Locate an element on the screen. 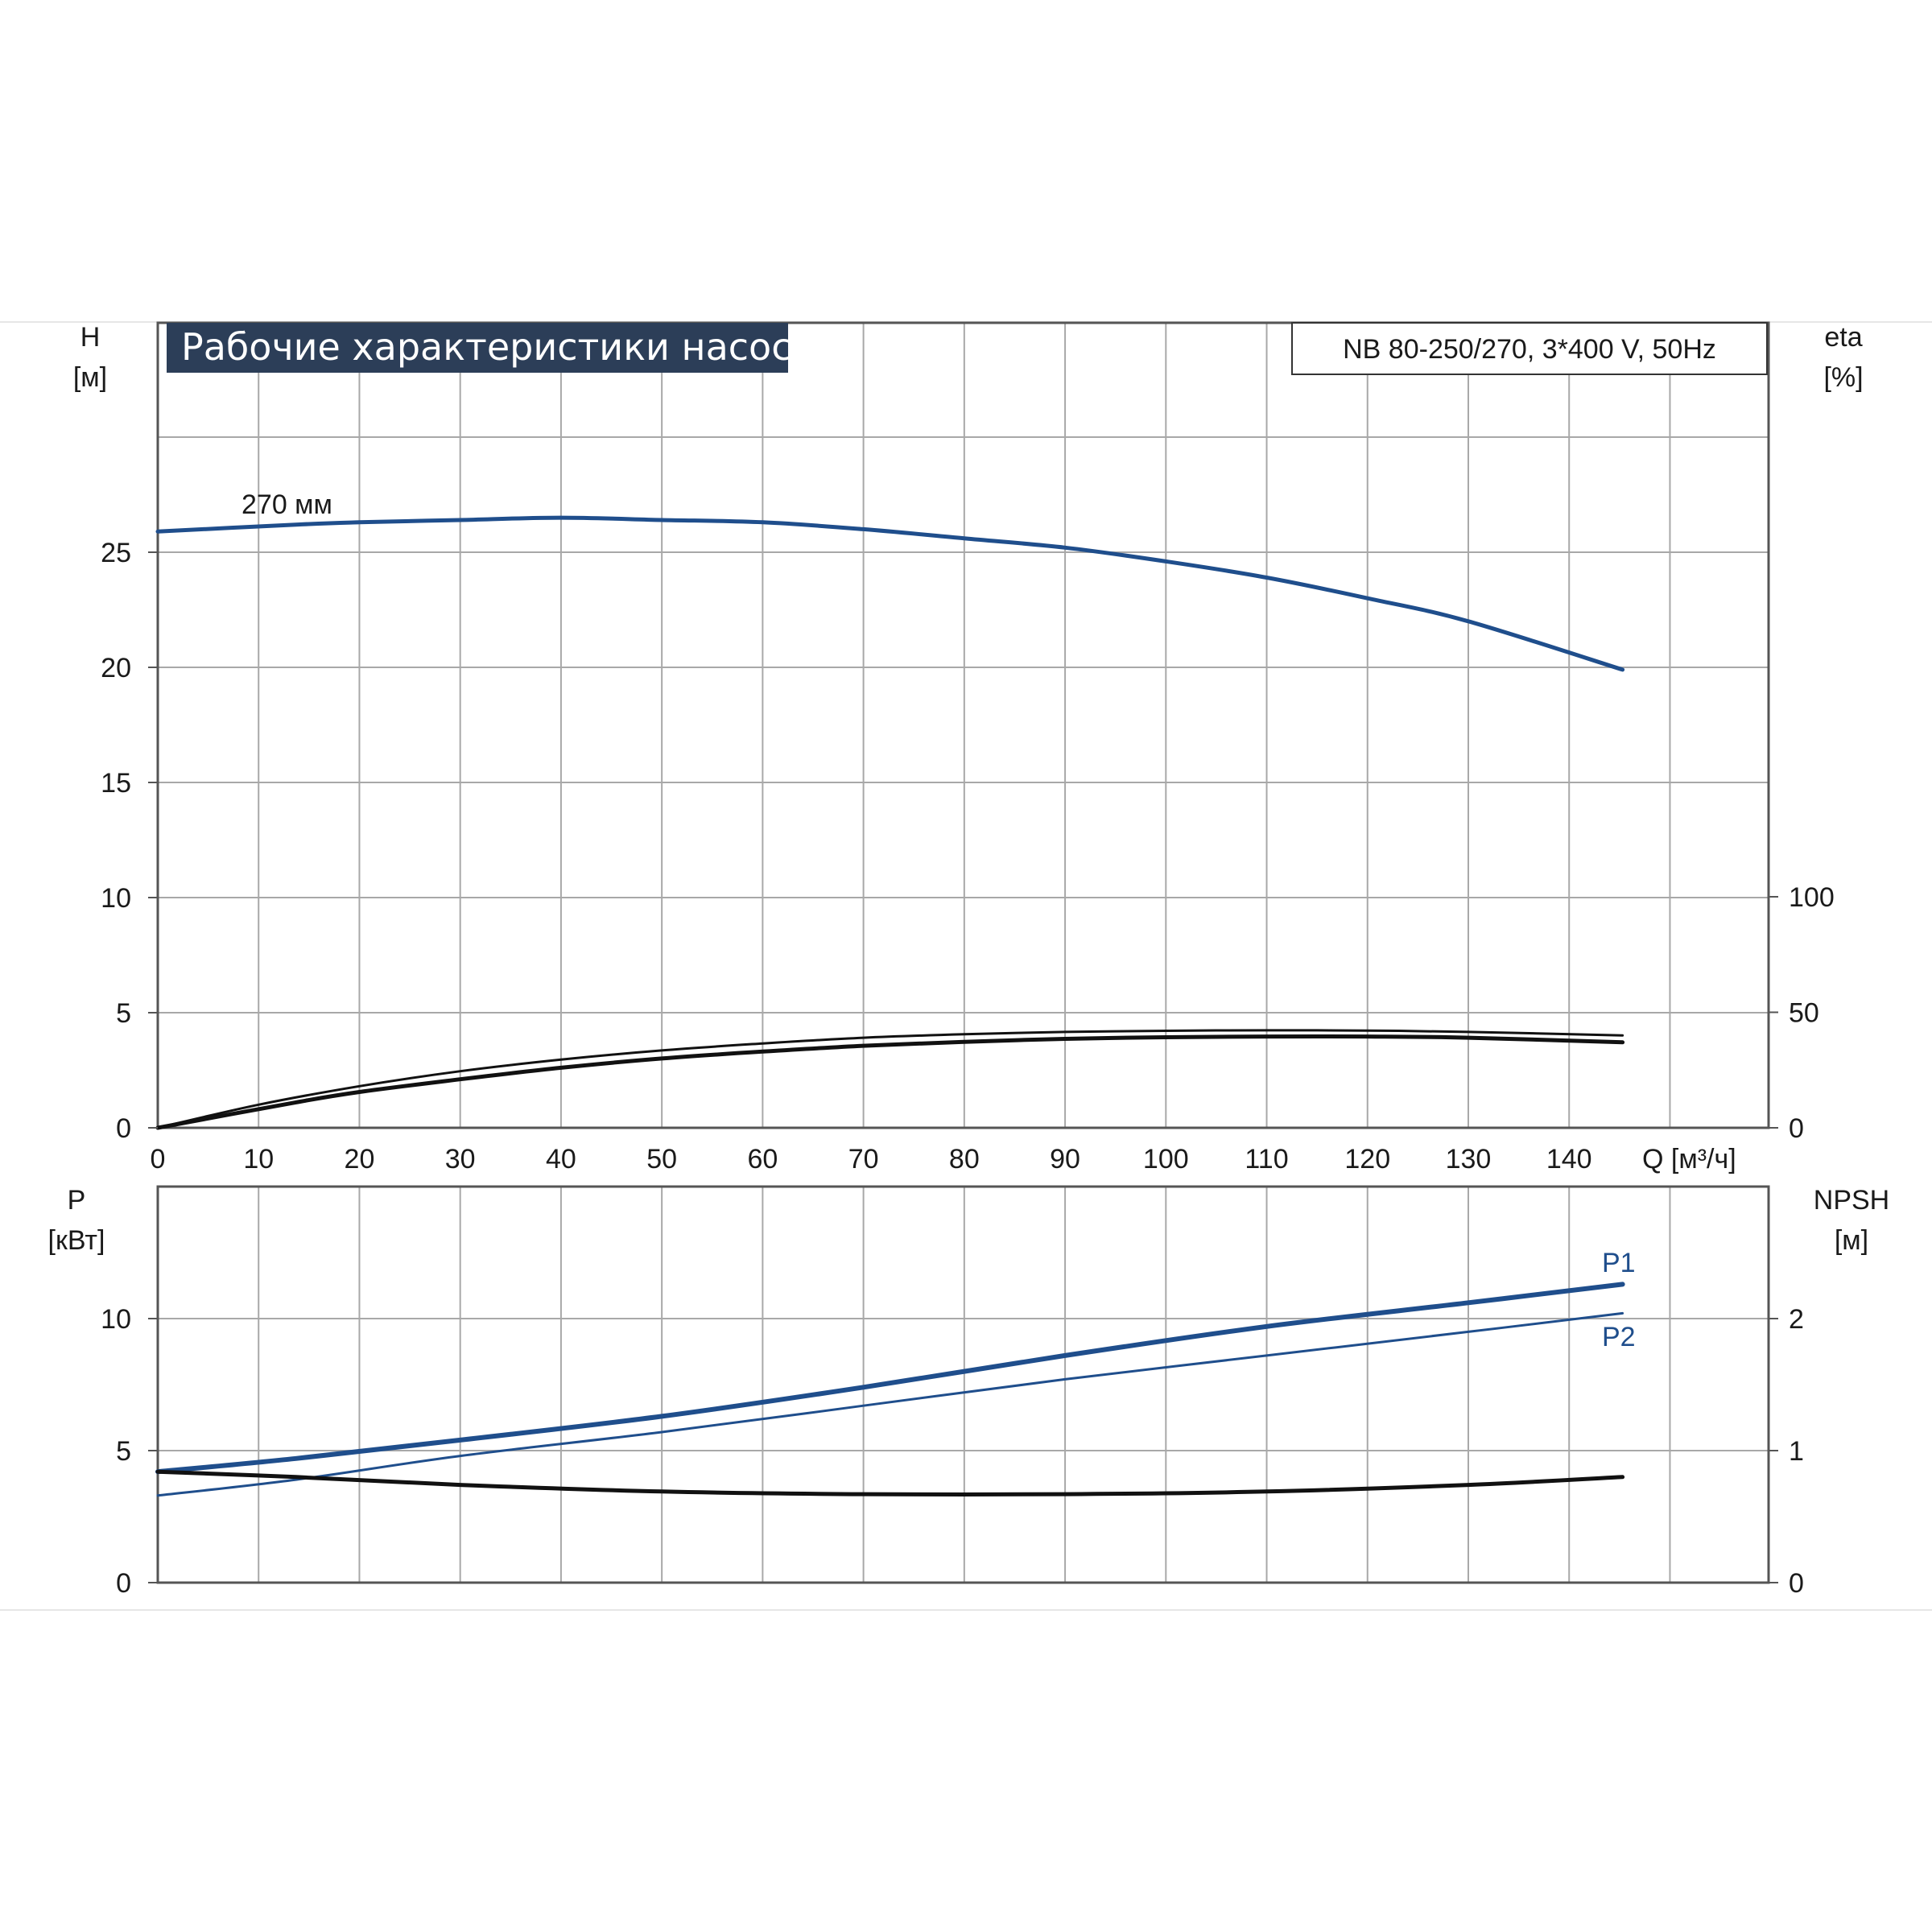  series-label-p2: P2 is located at coordinates (1619, 1337).